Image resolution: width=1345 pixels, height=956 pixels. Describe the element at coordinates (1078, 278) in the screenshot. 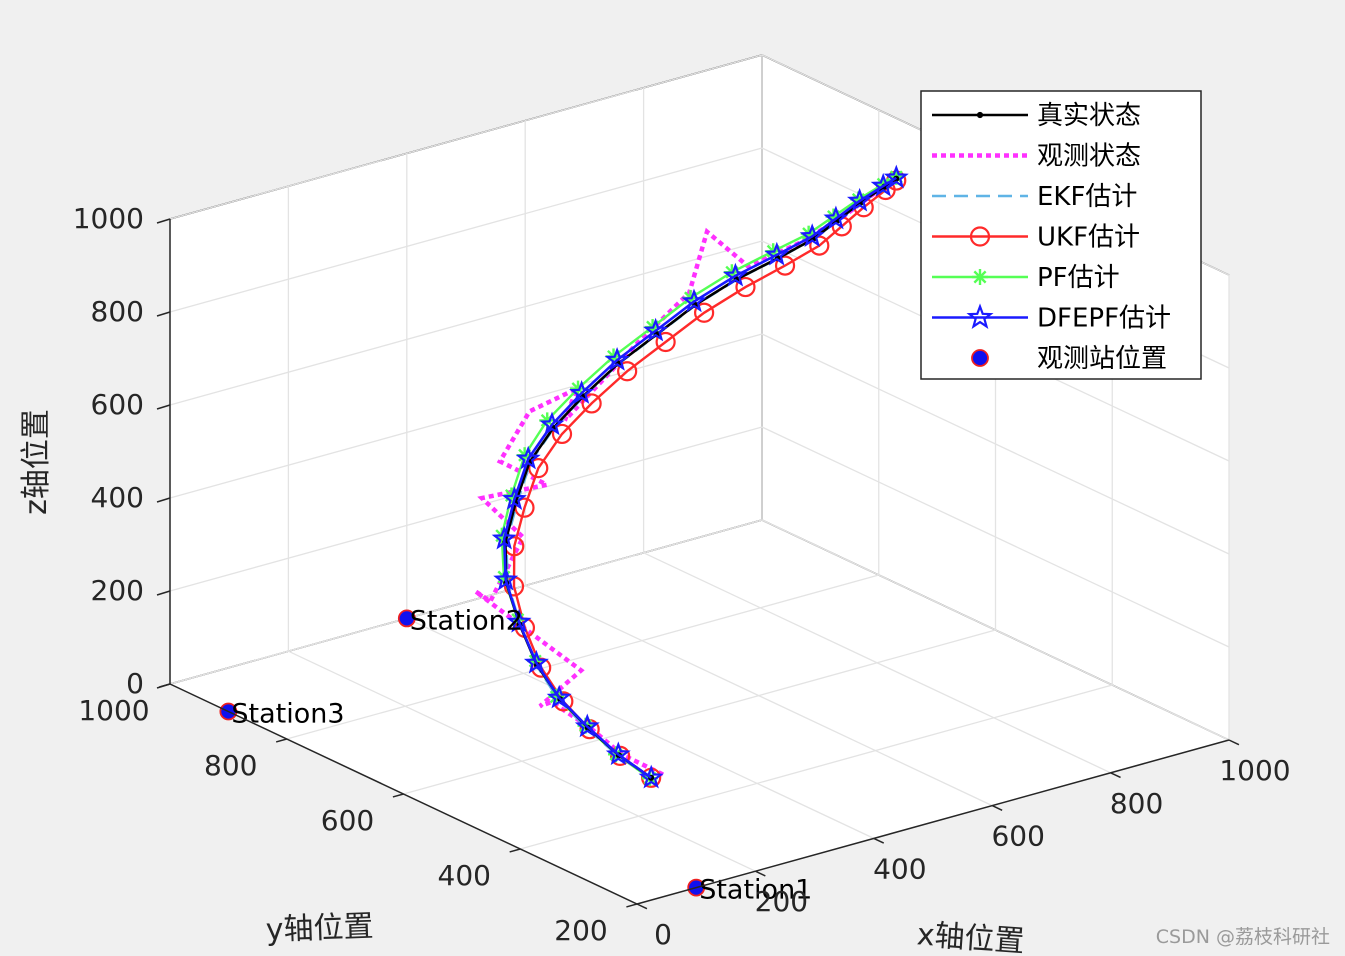

I see `legend-label: PF估计` at that location.